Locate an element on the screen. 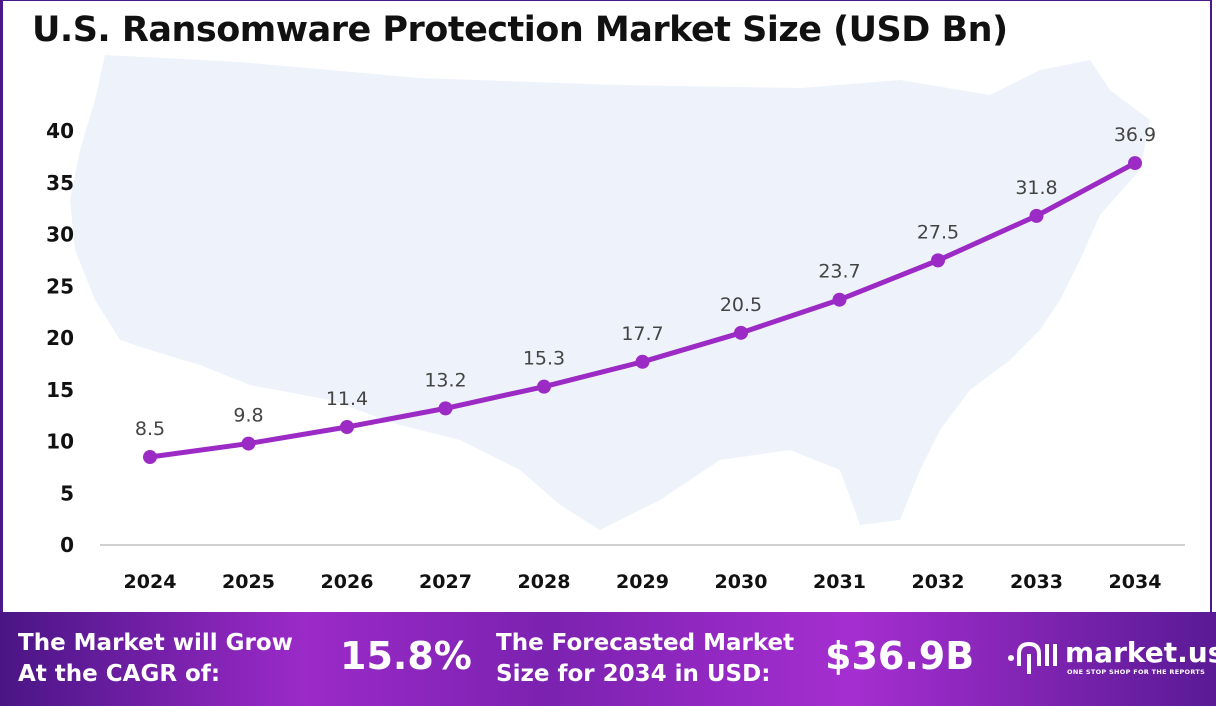 This screenshot has height=706, width=1216. cagr-label-line2: At the CAGR of: is located at coordinates (119, 674).